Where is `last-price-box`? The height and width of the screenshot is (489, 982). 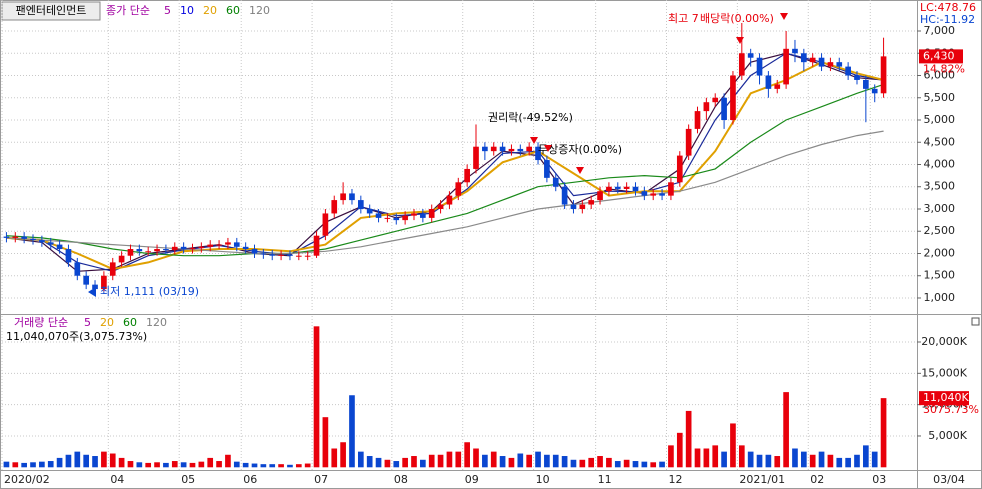 last-price-box is located at coordinates (941, 56).